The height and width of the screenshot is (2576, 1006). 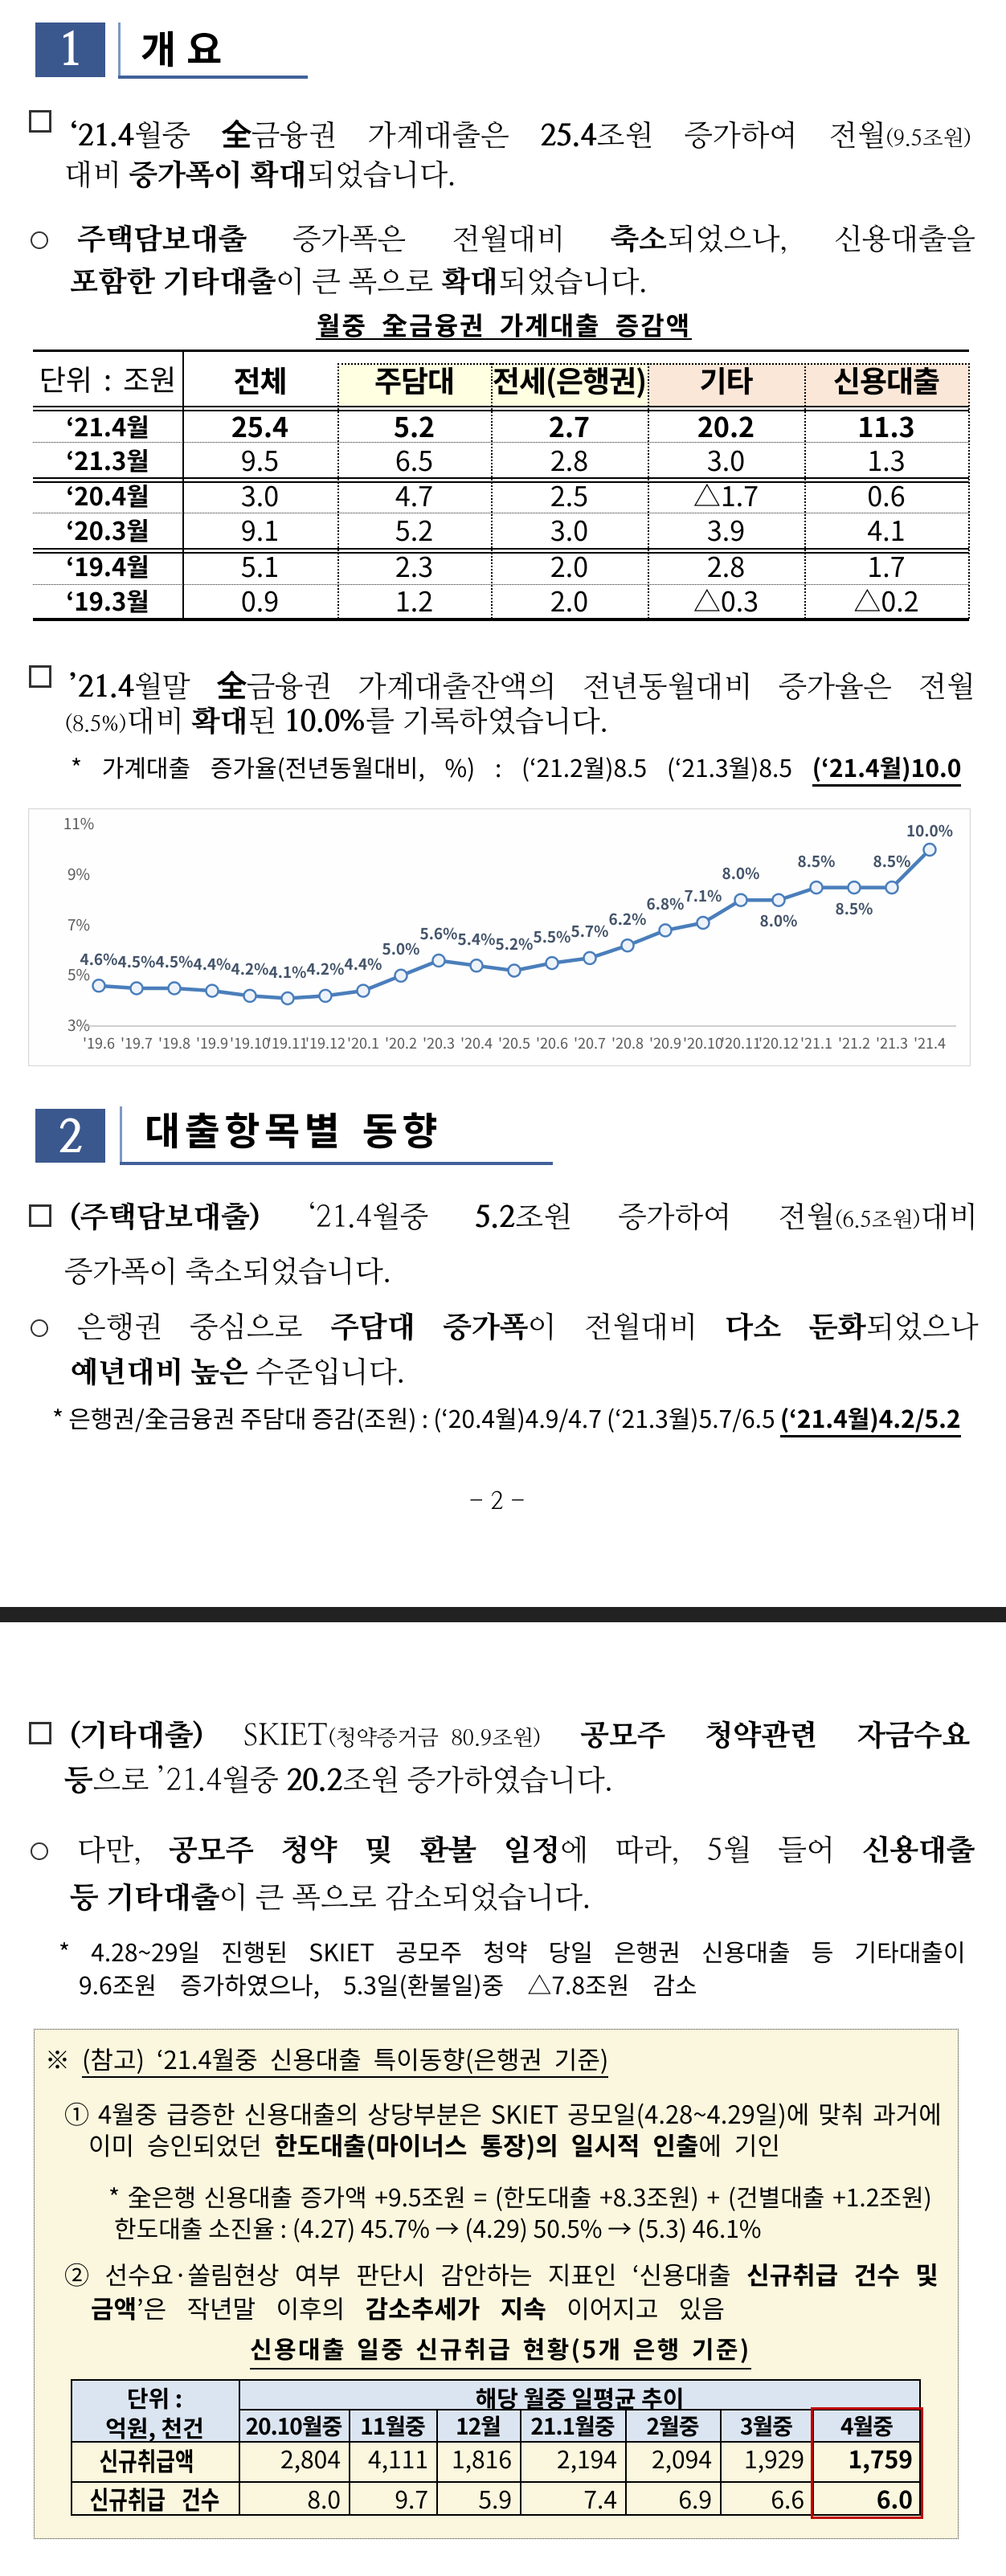 I want to click on svg-text: 5.4%, so click(x=477, y=939).